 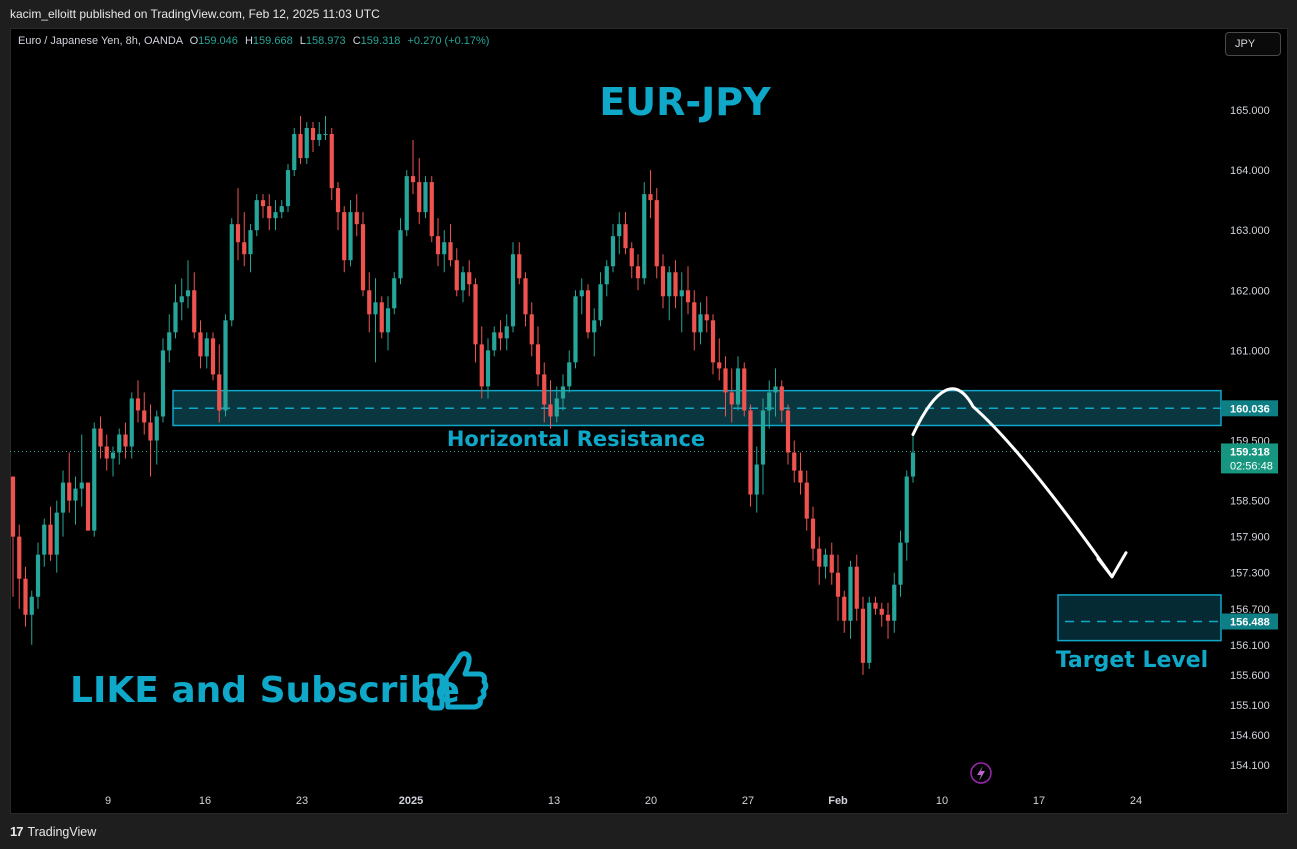 What do you see at coordinates (554, 801) in the screenshot?
I see `time-tick: 13` at bounding box center [554, 801].